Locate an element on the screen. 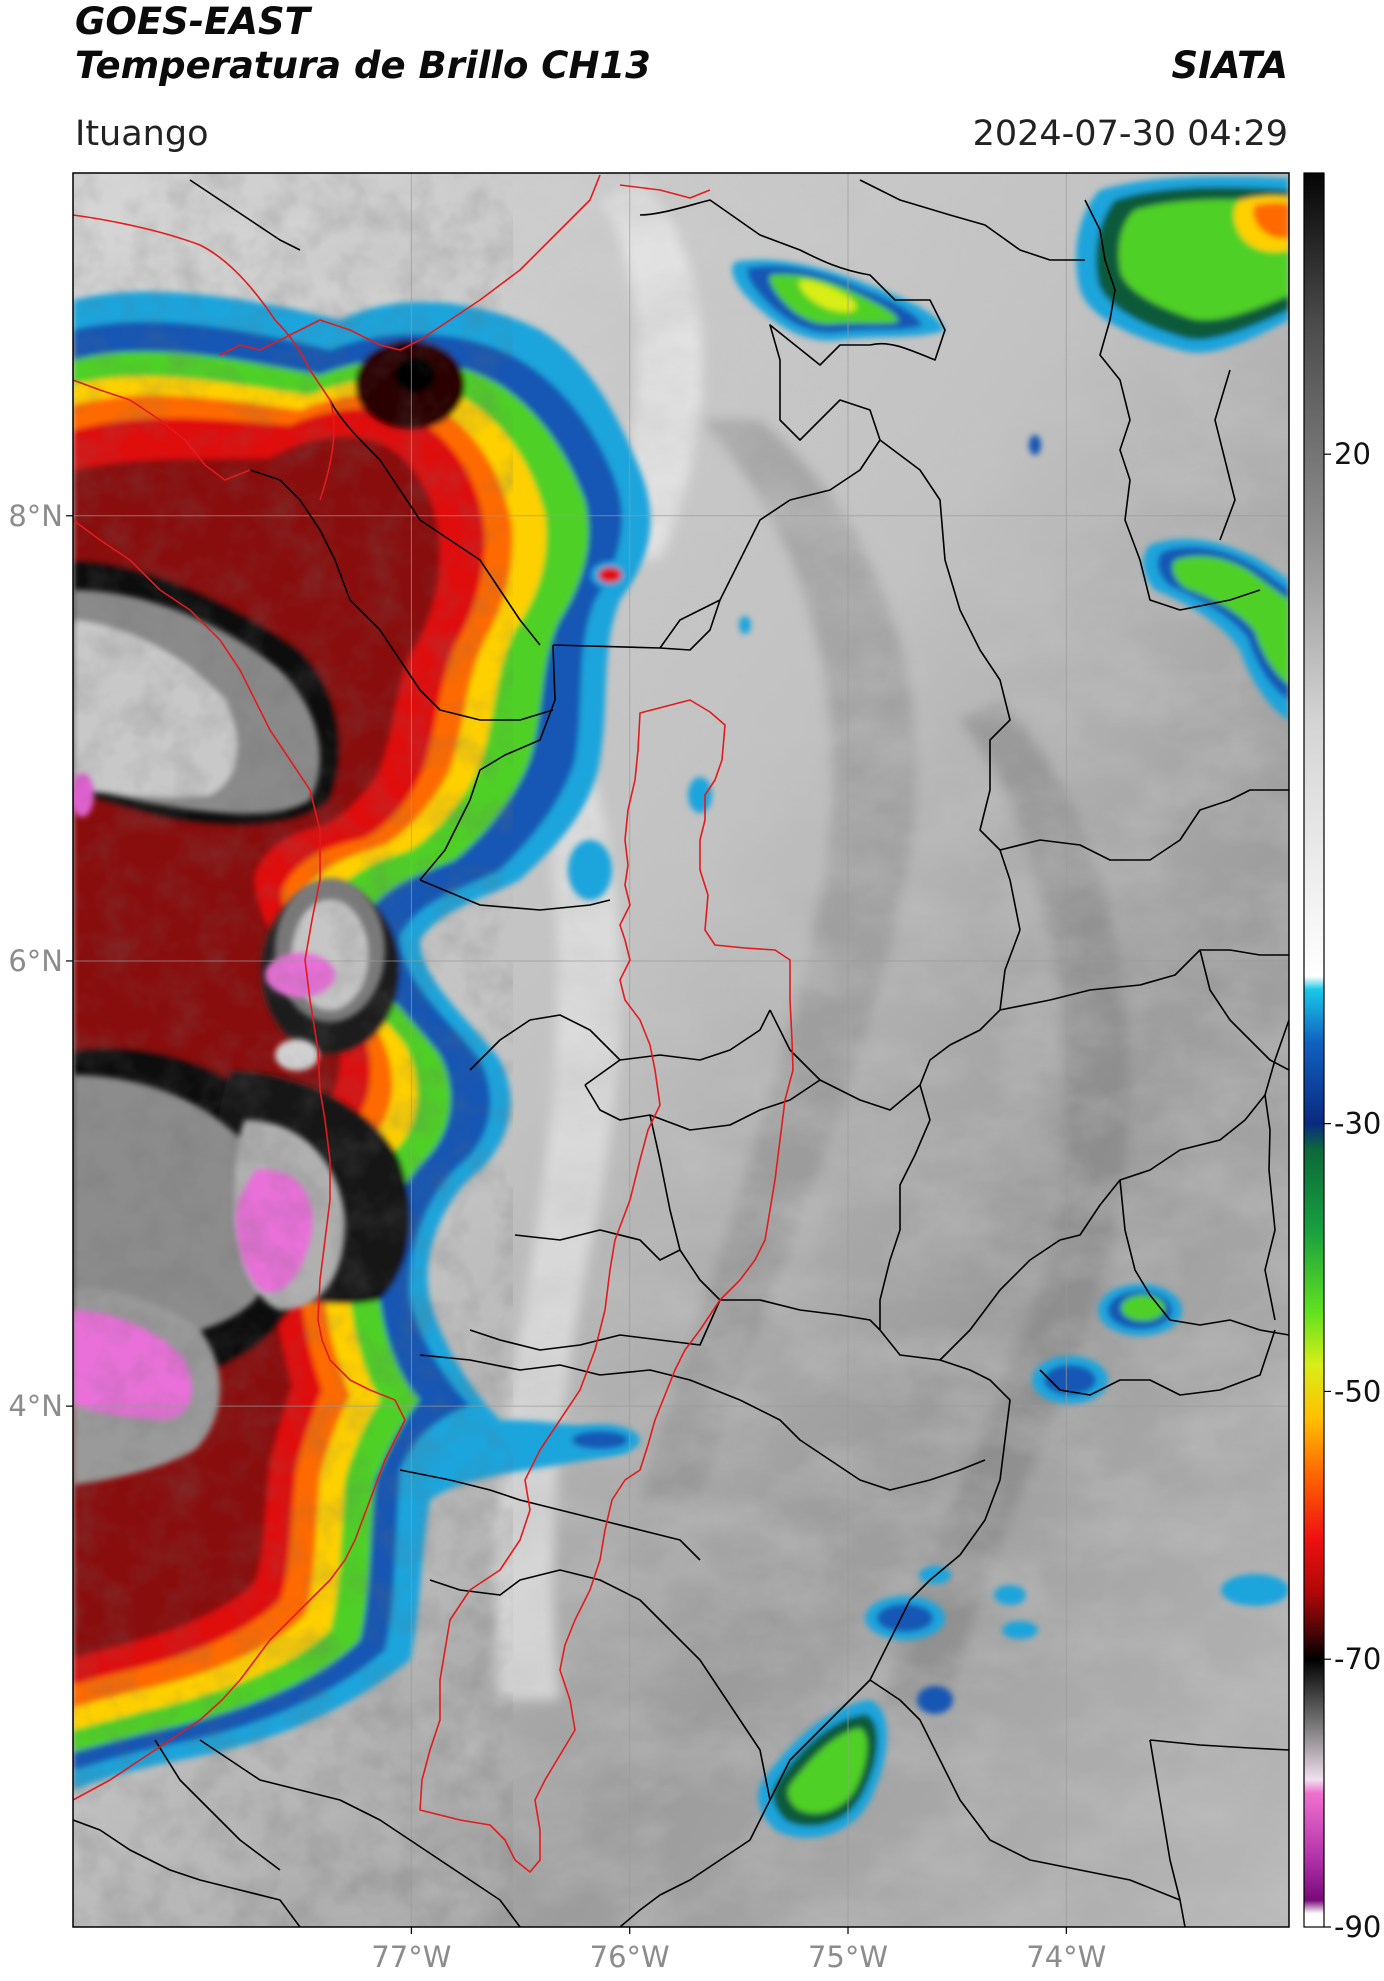 Image resolution: width=1384 pixels, height=1981 pixels. satellite-title: GOES-EAST is located at coordinates (192, 21).